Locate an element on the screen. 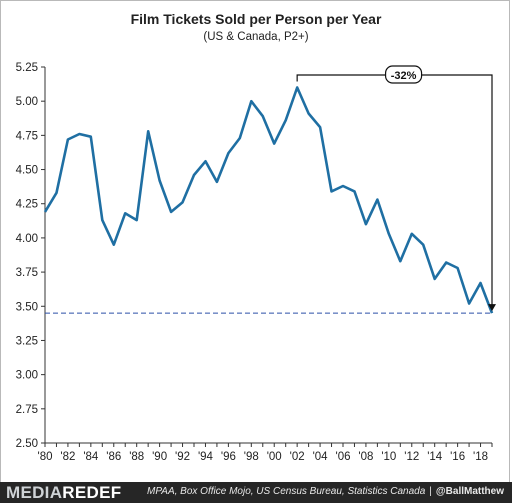 The height and width of the screenshot is (503, 512). brand-dark: REDEF is located at coordinates (92, 492).